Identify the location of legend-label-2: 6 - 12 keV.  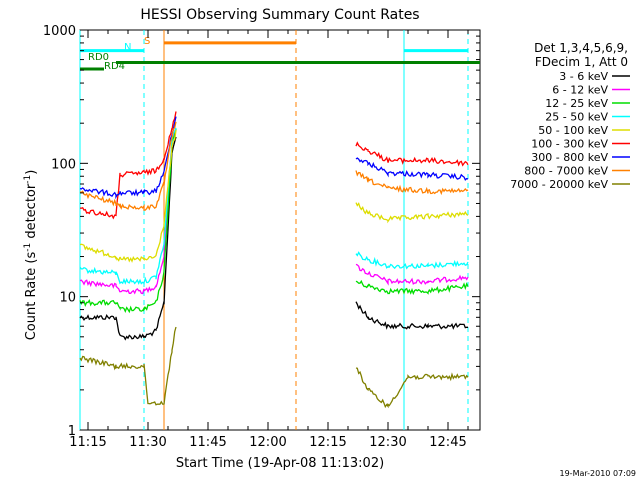
(580, 90).